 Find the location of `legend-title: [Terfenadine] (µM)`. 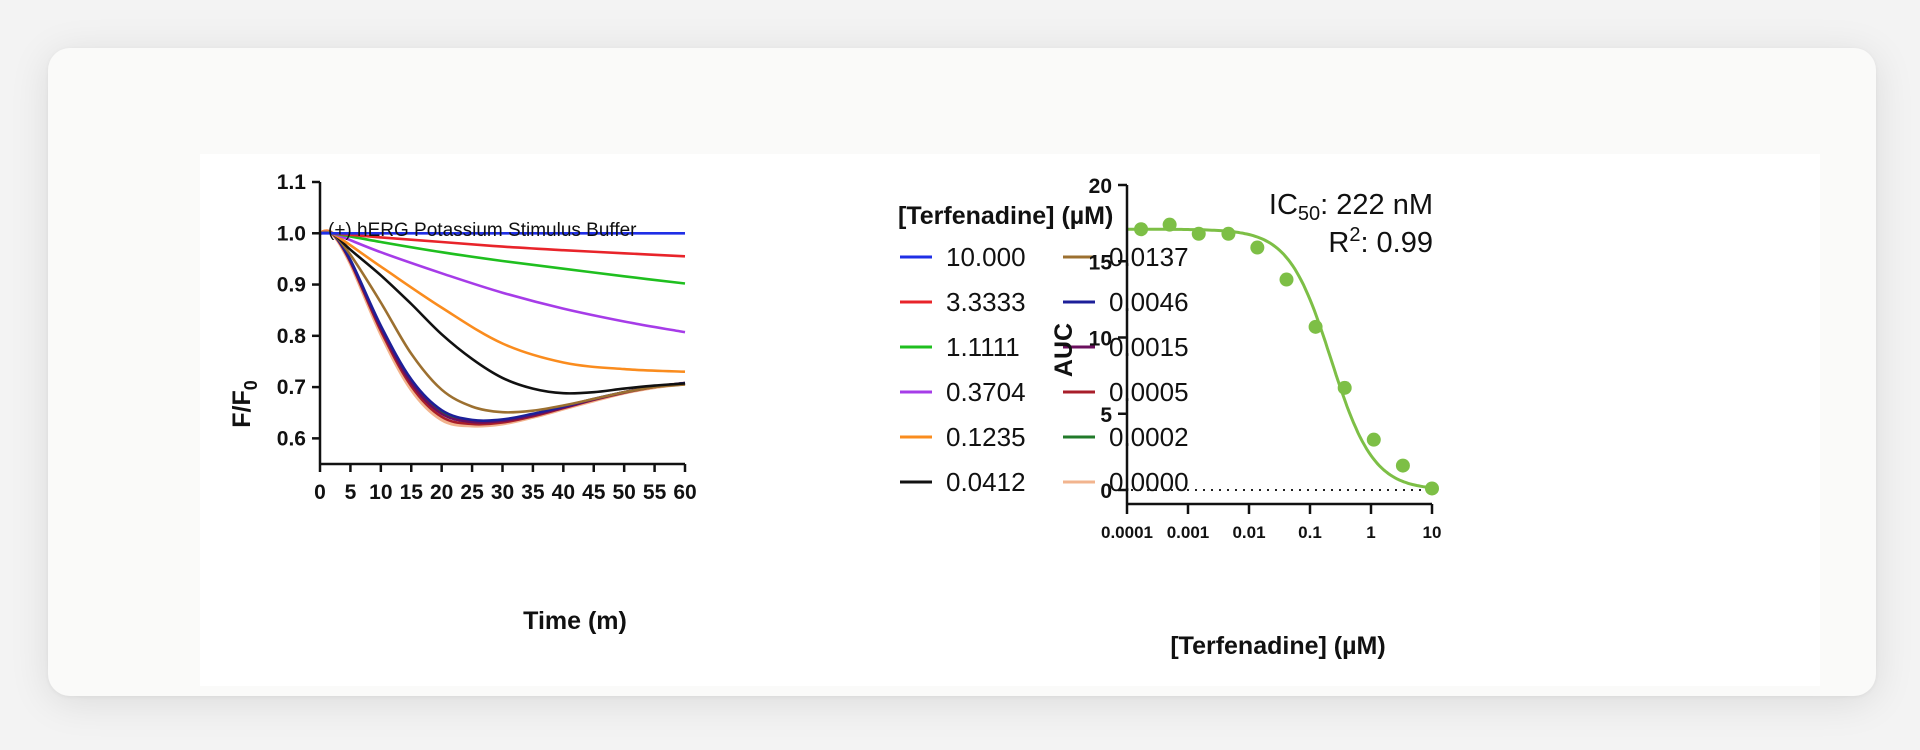

legend-title: [Terfenadine] (µM) is located at coordinates (1005, 216).